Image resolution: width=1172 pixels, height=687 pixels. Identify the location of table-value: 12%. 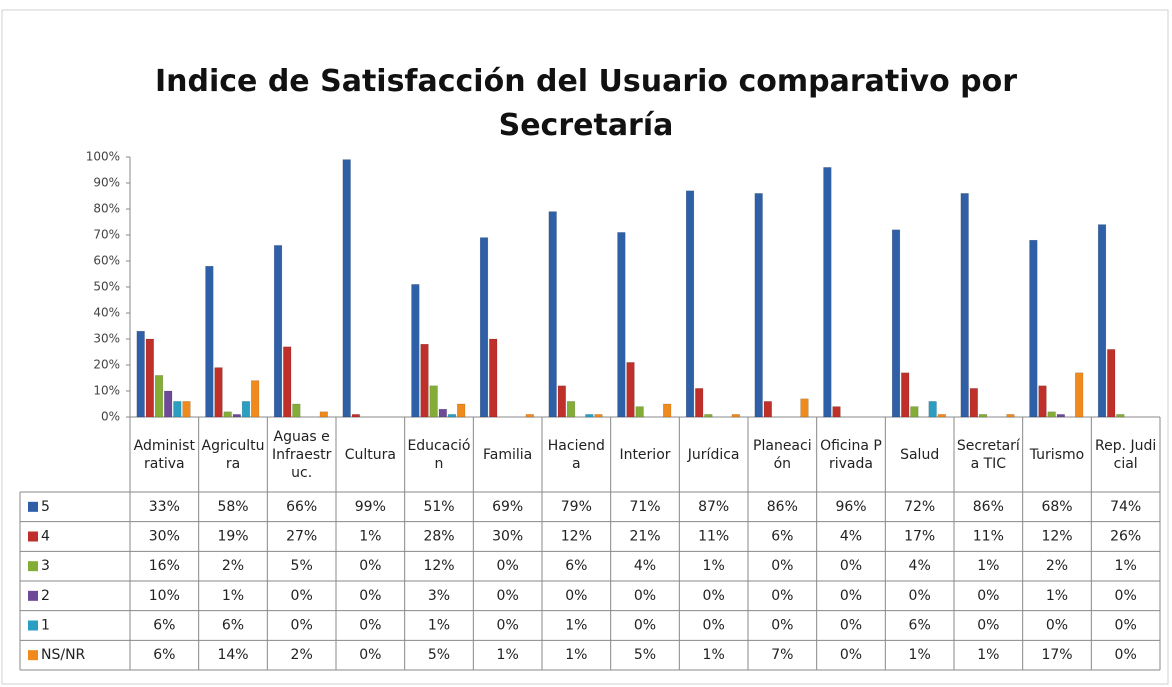
(438, 566).